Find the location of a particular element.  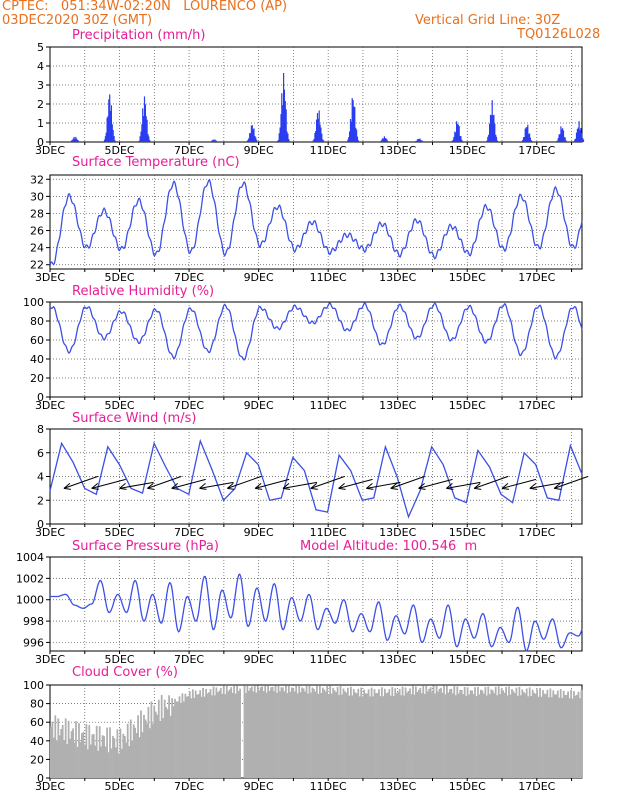

y-tick-label: 40 is located at coordinates (37, 359).